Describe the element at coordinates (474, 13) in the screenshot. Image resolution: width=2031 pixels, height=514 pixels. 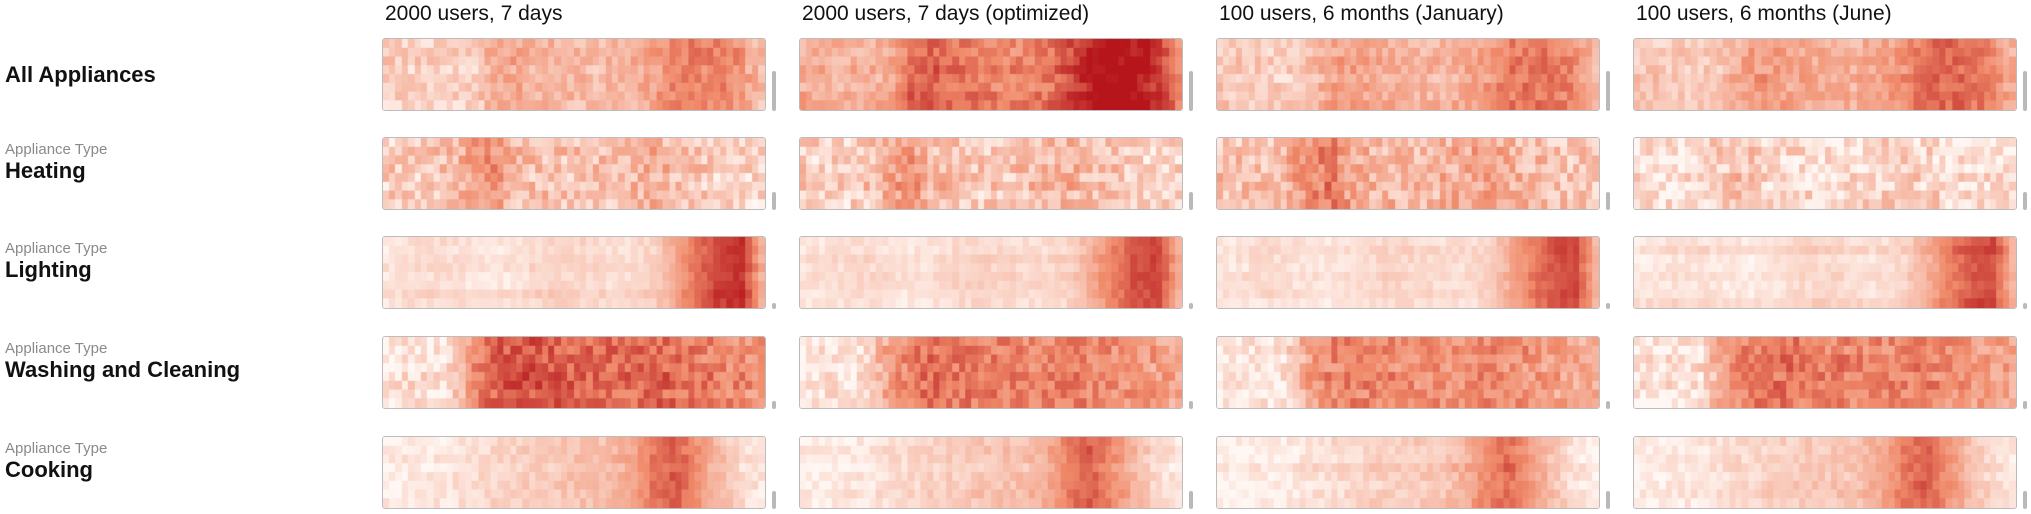
I see `column-header-0: 2000 users, 7 days` at that location.